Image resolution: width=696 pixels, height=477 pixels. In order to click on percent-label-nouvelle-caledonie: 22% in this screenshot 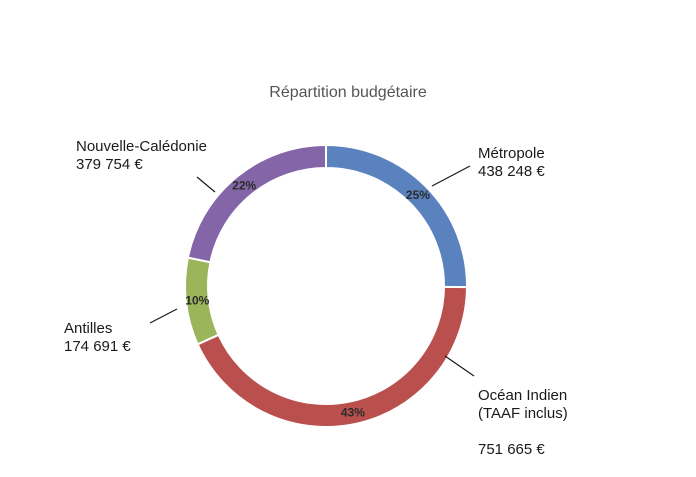, I will do `click(244, 186)`.